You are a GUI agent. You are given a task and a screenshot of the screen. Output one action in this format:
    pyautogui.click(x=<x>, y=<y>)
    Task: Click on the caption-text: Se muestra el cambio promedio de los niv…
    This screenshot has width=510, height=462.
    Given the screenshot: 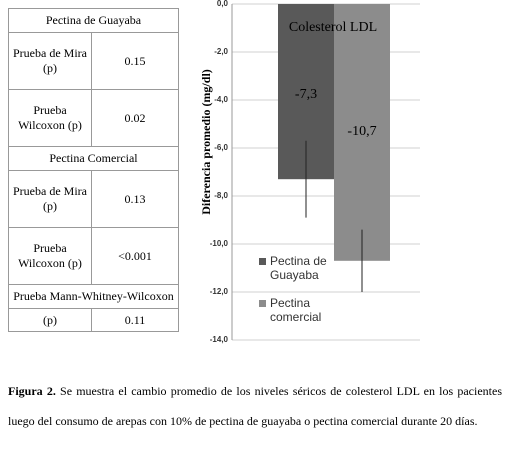 What is the action you would take?
    pyautogui.click(x=255, y=406)
    